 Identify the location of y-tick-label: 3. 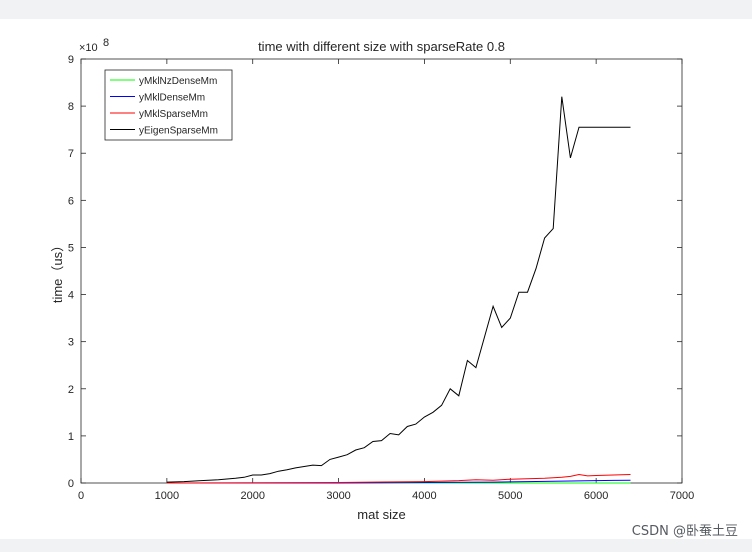
(71, 343).